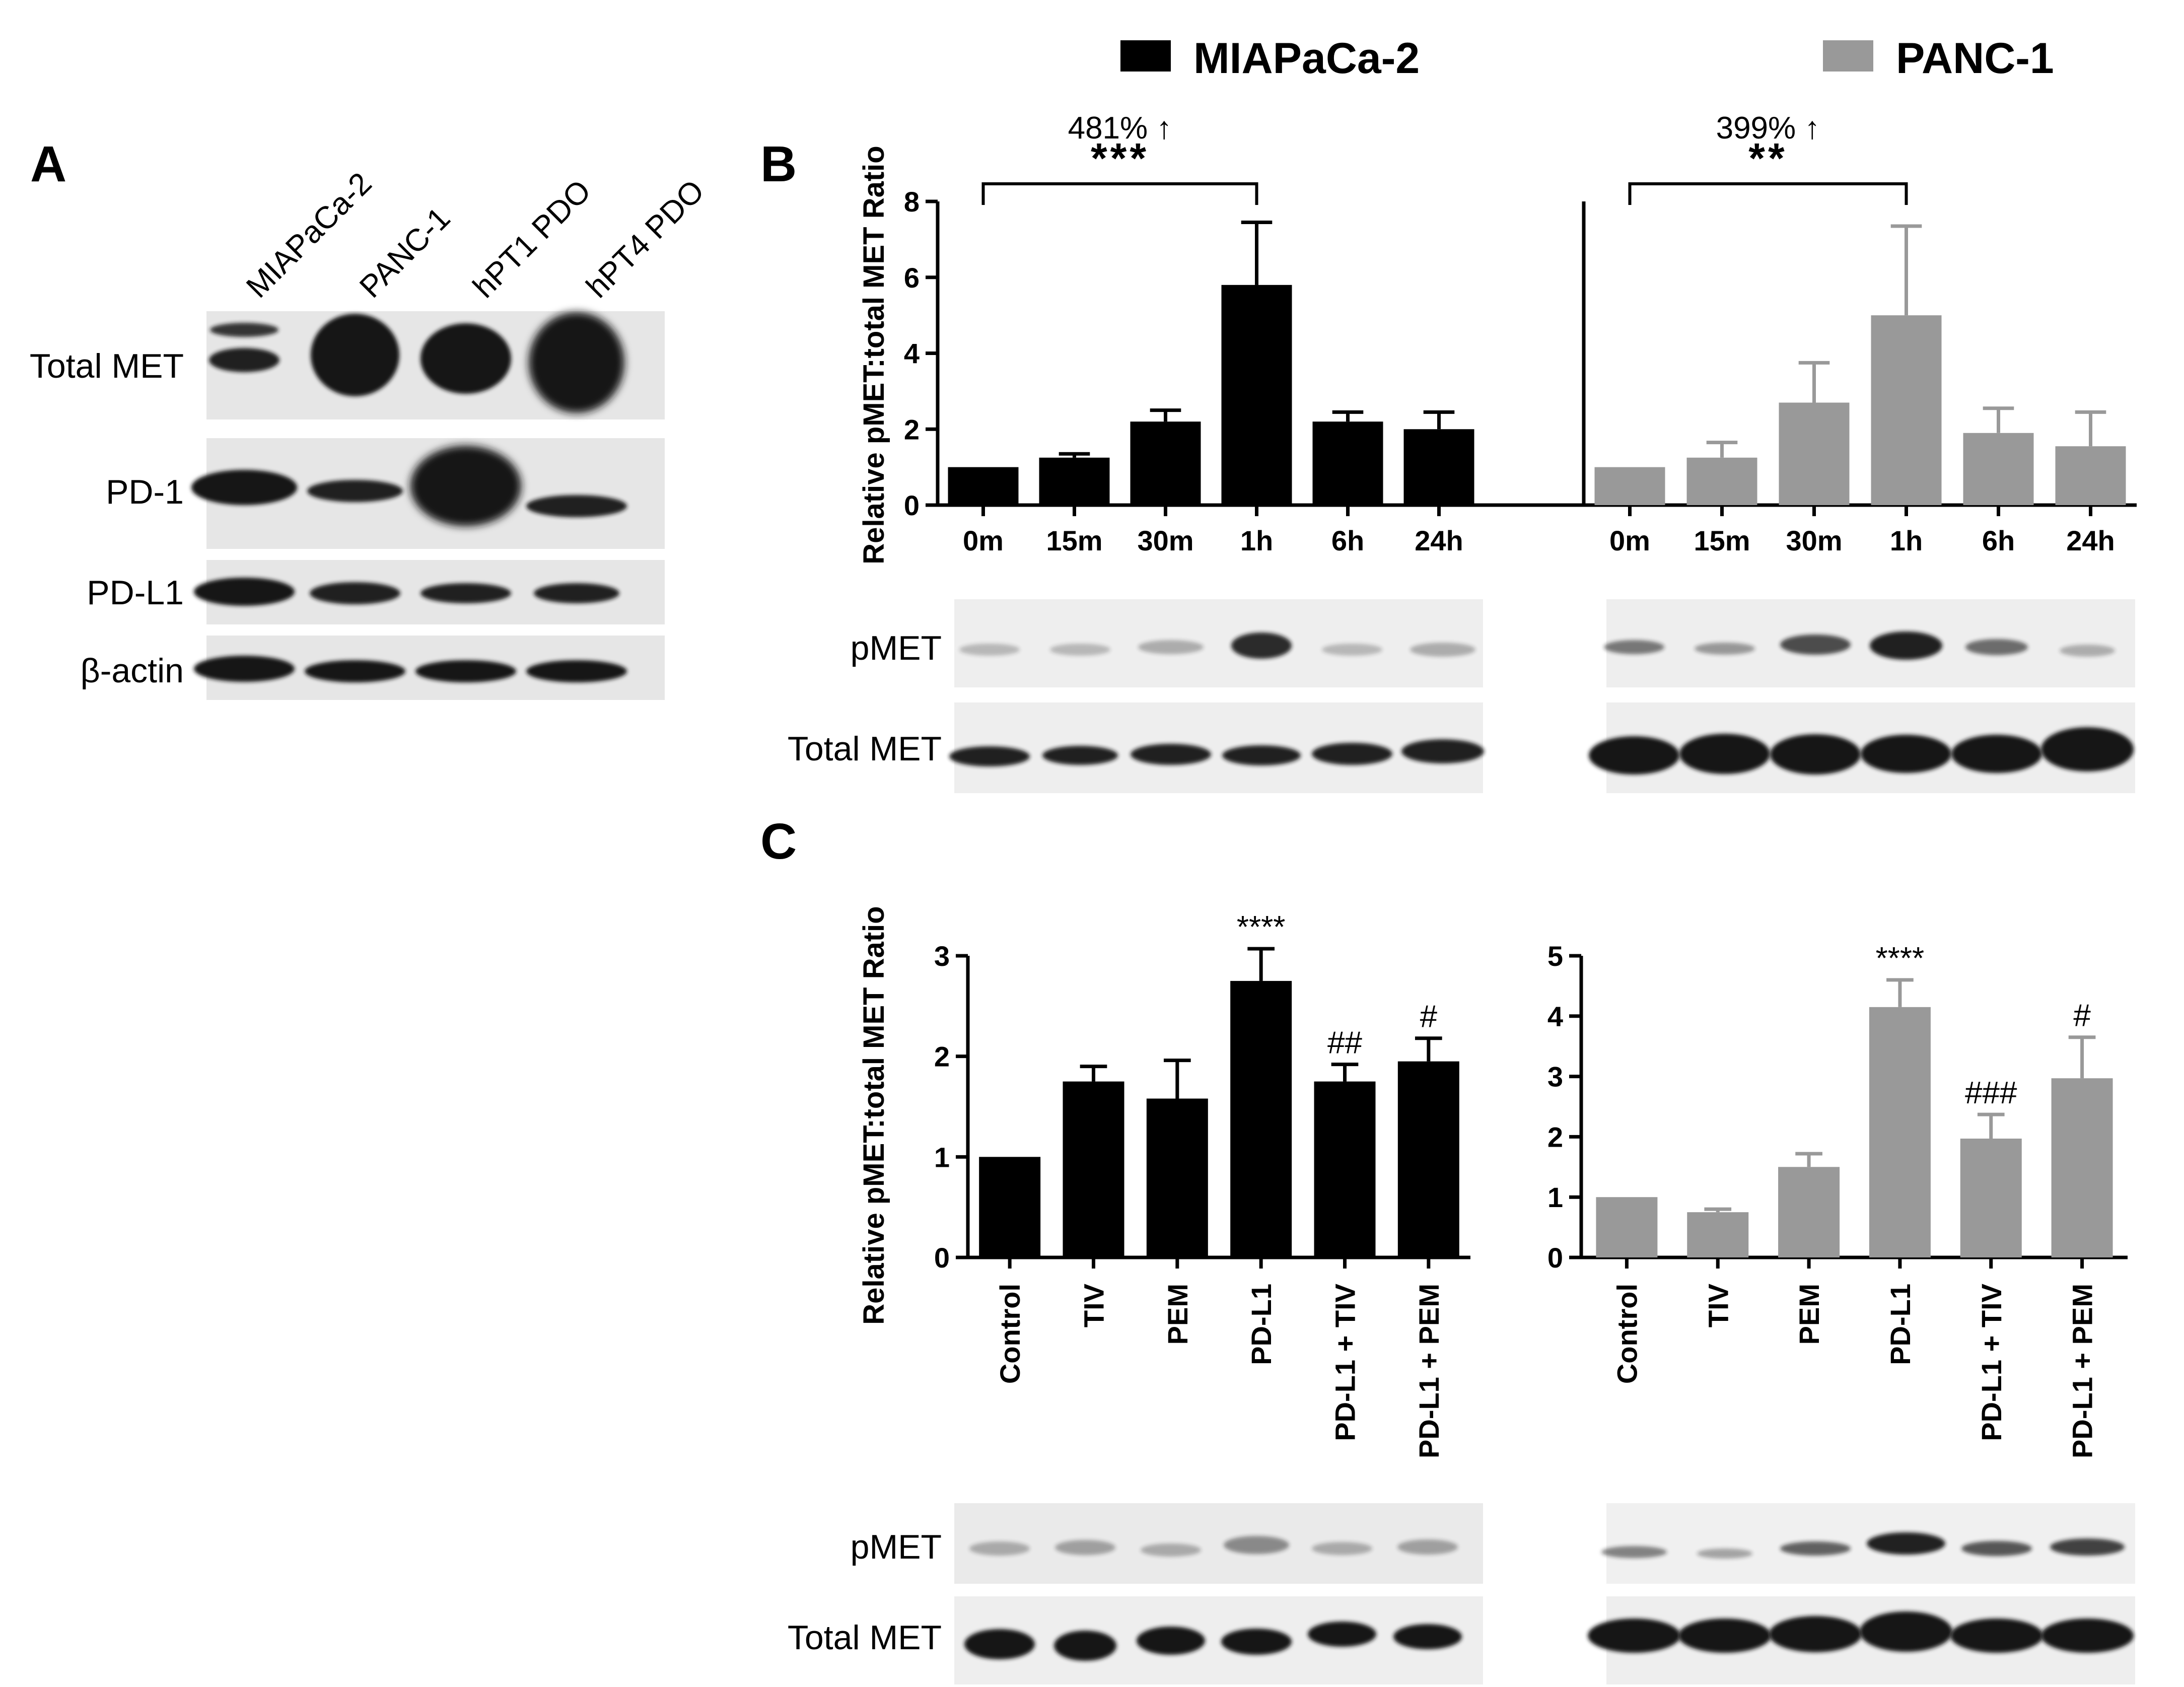  I want to click on panel-b-letter: B, so click(778, 164).